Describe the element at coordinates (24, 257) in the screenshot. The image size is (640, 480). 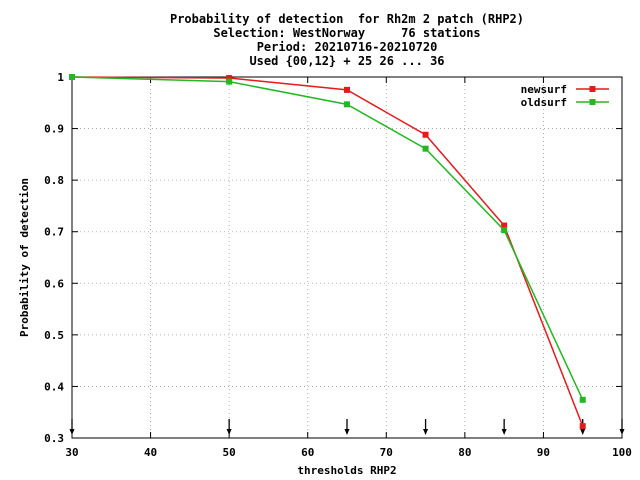
I see `y-axis-label: Probability of detection` at that location.